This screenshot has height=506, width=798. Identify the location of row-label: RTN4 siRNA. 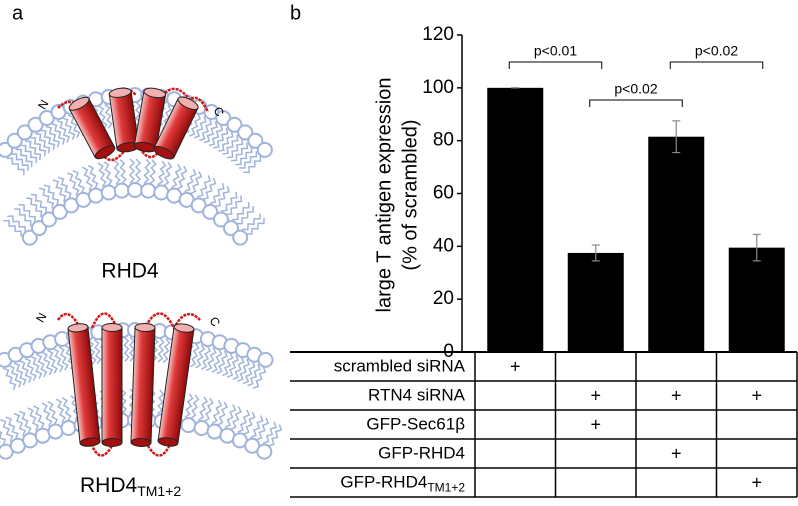
(417, 395).